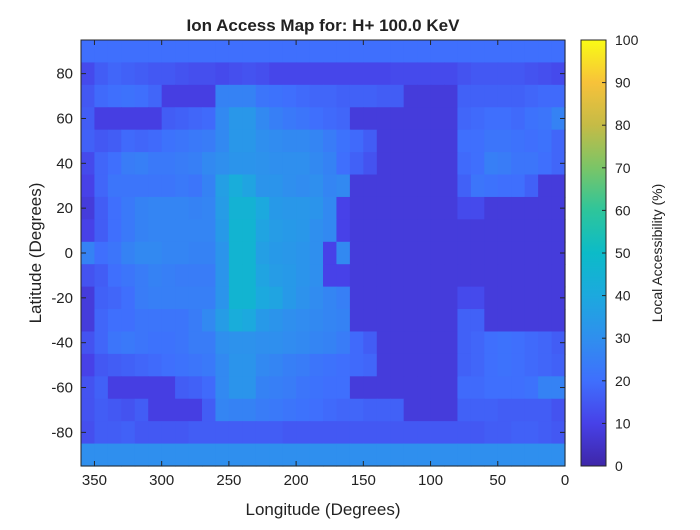 This screenshot has height=530, width=700. Describe the element at coordinates (430, 480) in the screenshot. I see `x-tick-label: 100` at that location.